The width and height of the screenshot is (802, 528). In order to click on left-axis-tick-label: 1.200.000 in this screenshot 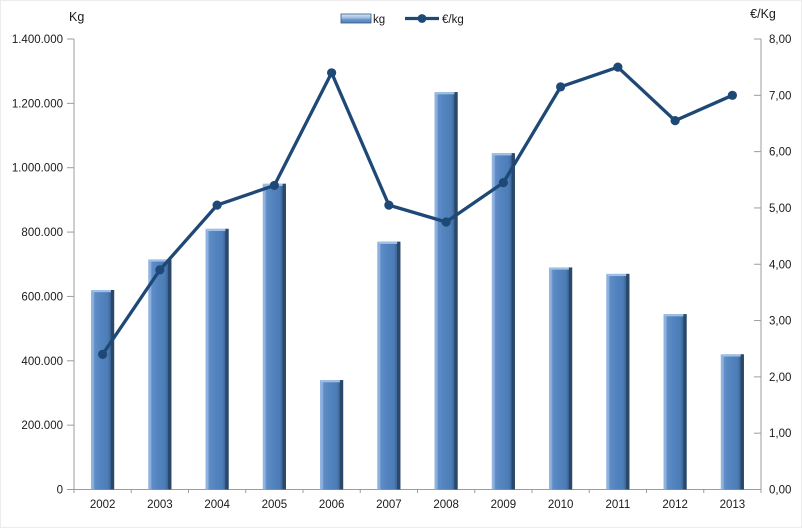, I will do `click(37, 104)`.